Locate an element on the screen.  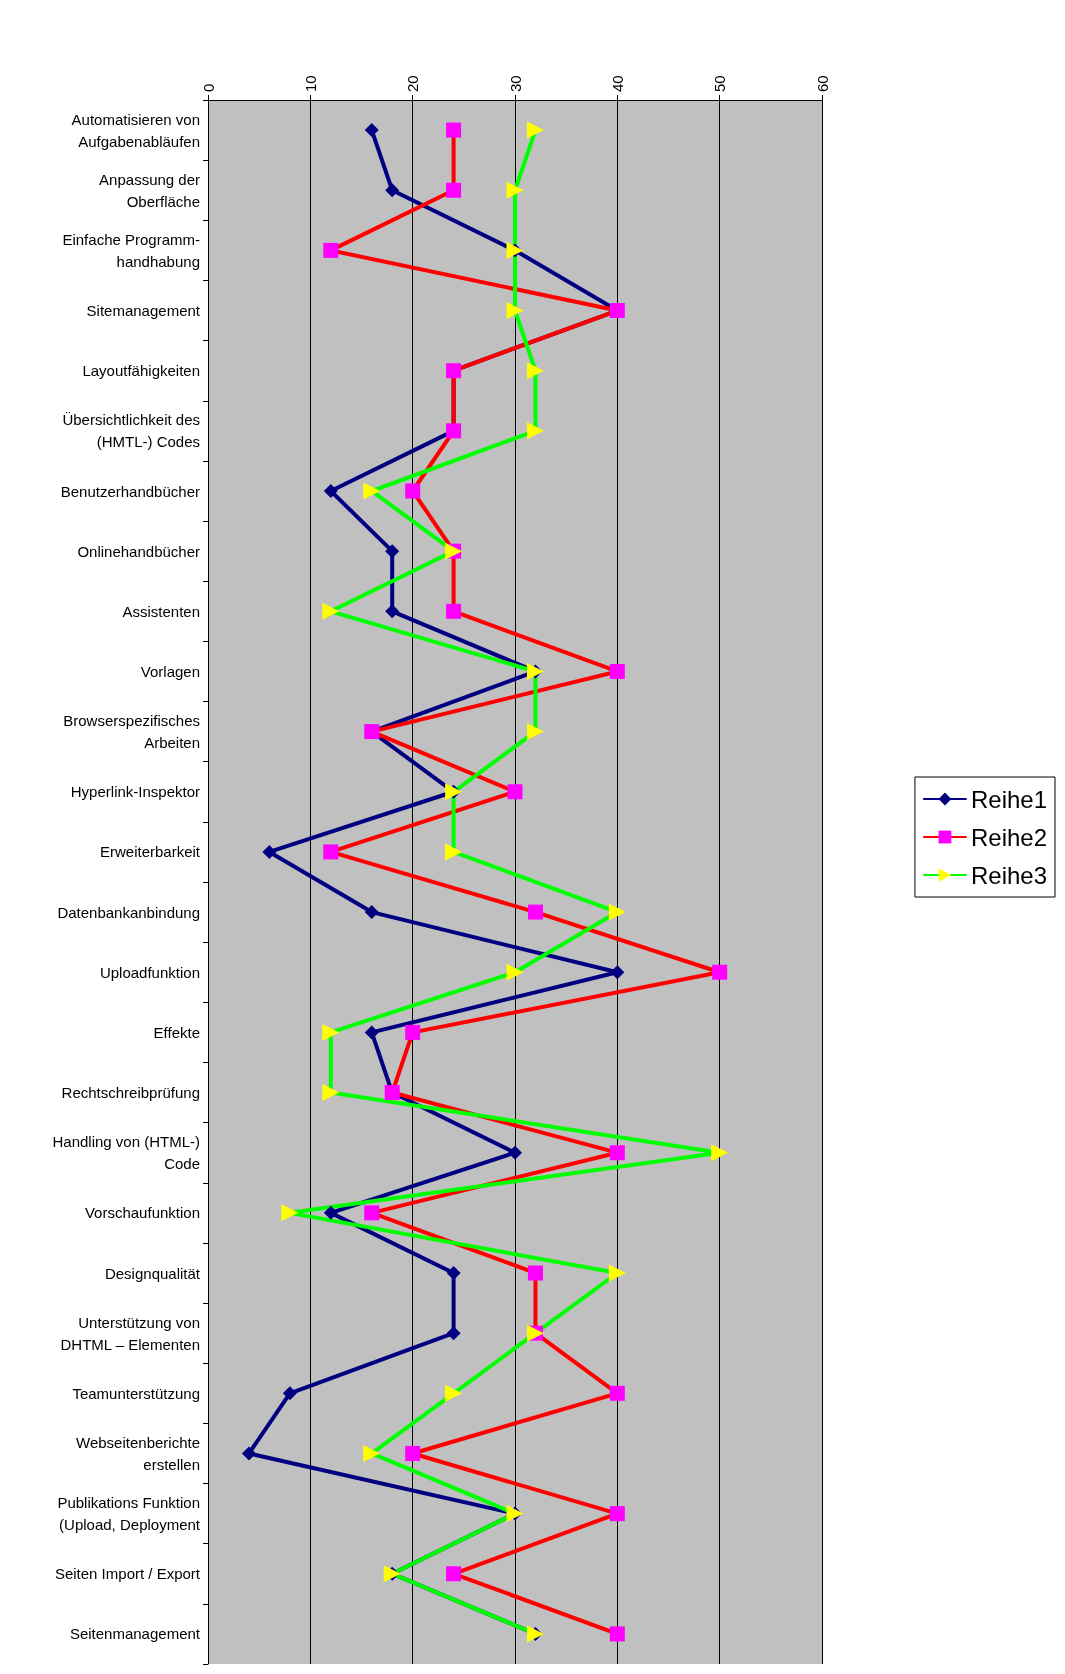
y-tick-label: Vorschaufunktion is located at coordinates (142, 1213).